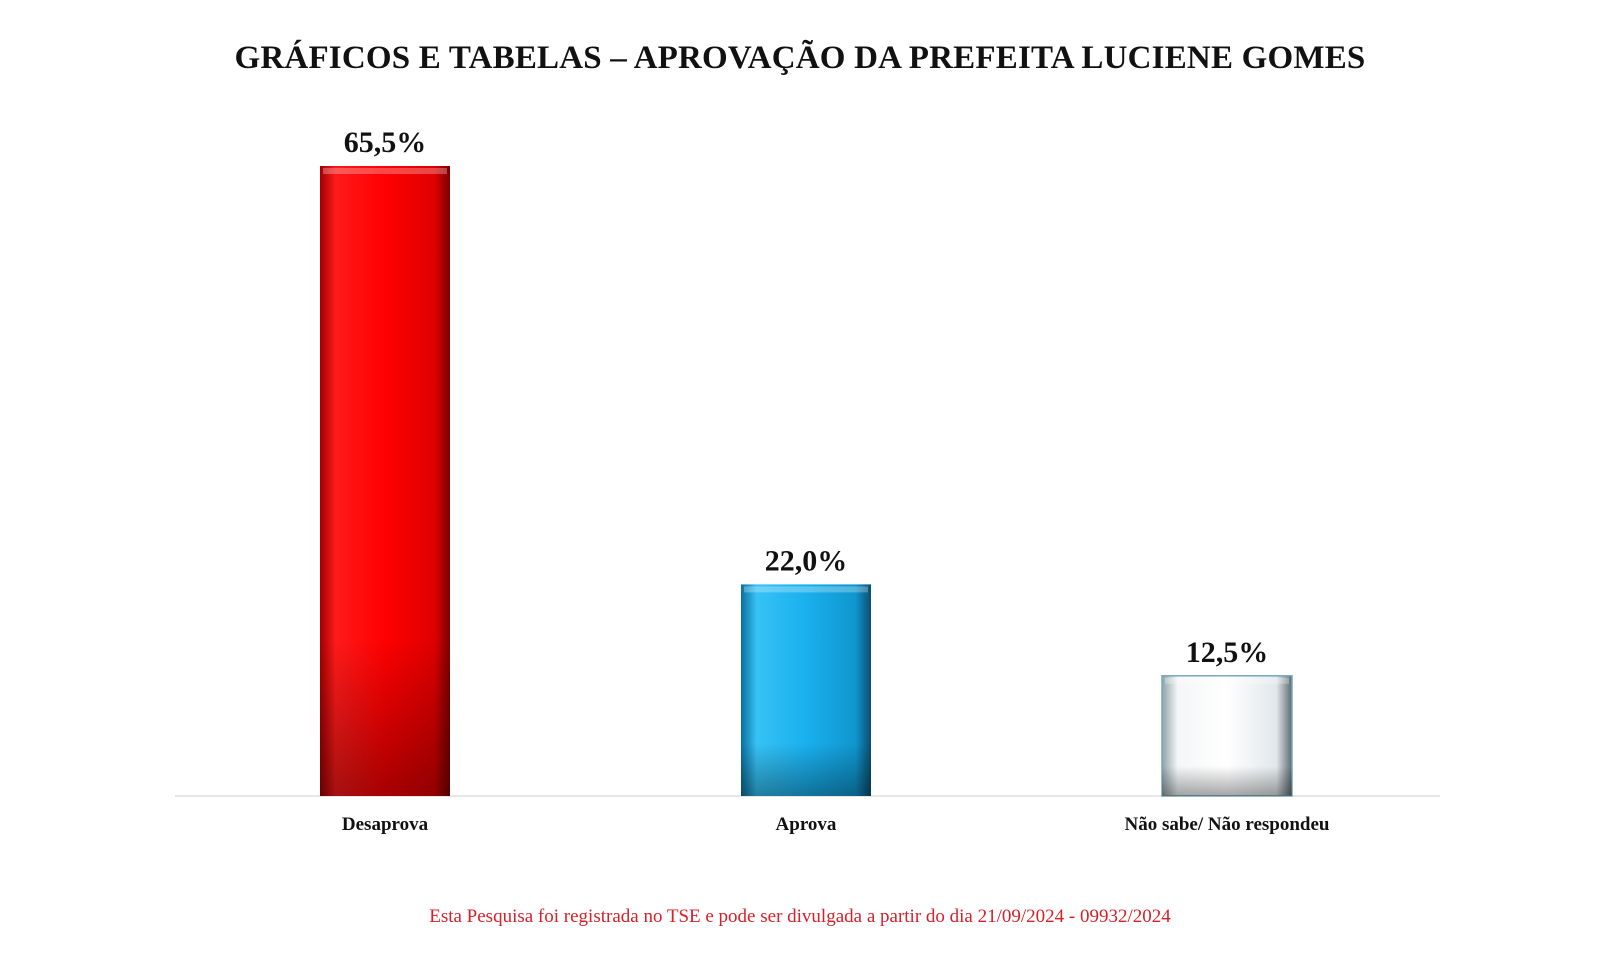 The width and height of the screenshot is (1600, 963). Describe the element at coordinates (385, 481) in the screenshot. I see `bar-shade-desaprova` at that location.